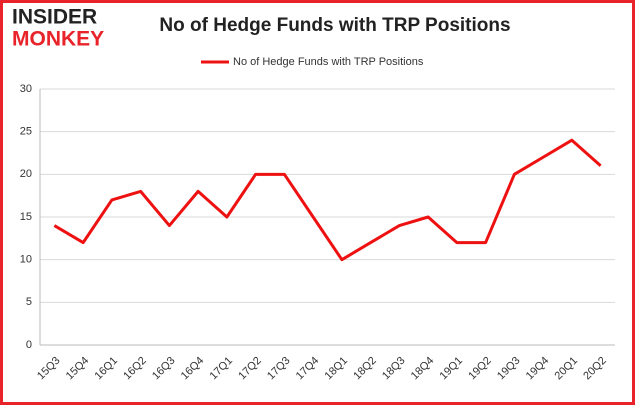  I want to click on y-tick-label: 30, so click(26, 89).